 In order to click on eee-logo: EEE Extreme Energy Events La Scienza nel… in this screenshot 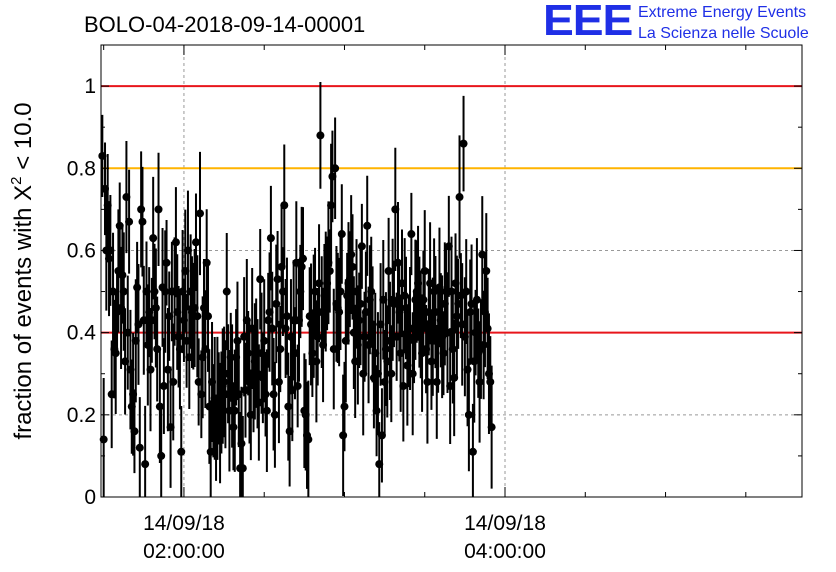, I will do `click(688, 23)`.